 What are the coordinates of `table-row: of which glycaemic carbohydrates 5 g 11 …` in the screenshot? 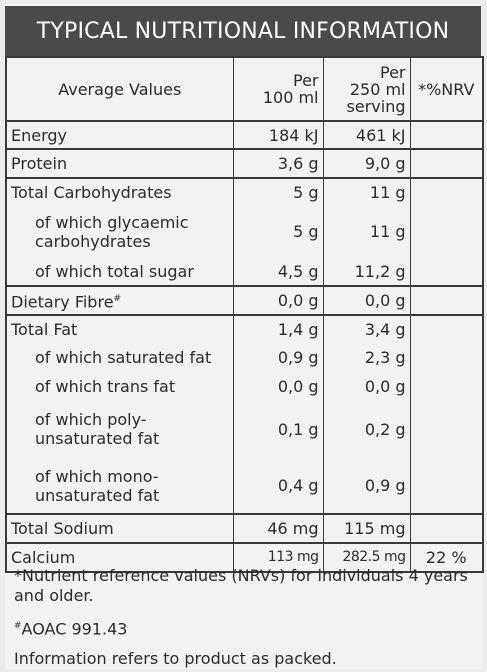 It's located at (244, 231).